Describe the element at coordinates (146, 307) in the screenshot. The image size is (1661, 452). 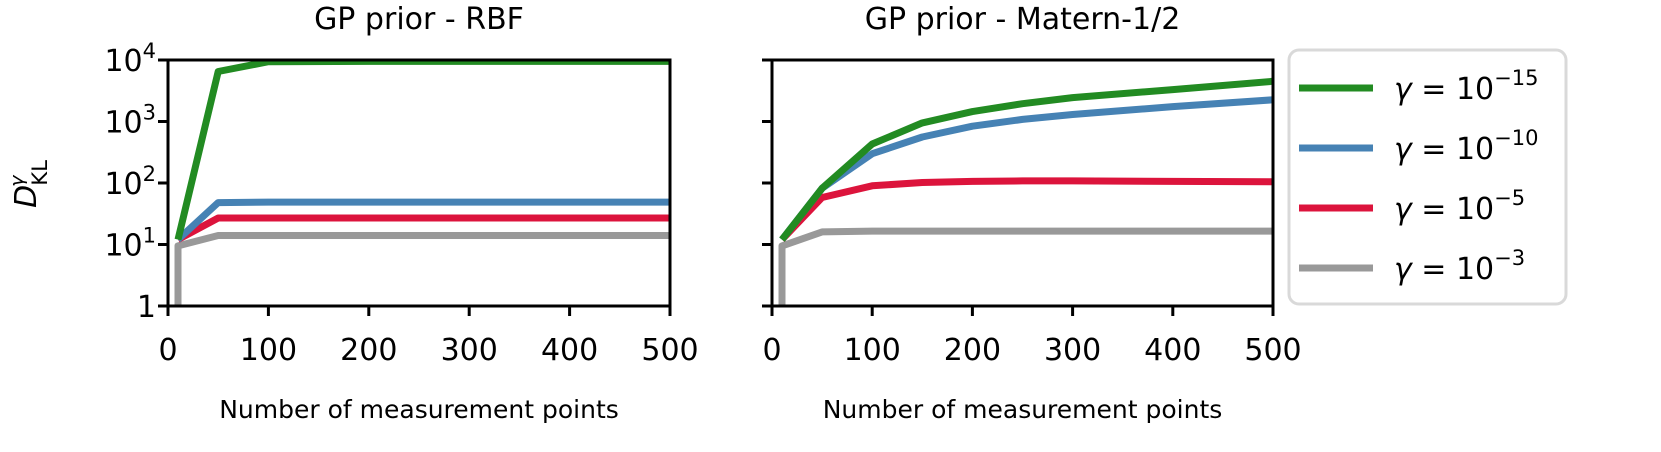
I see `y-tick-label: 1` at that location.